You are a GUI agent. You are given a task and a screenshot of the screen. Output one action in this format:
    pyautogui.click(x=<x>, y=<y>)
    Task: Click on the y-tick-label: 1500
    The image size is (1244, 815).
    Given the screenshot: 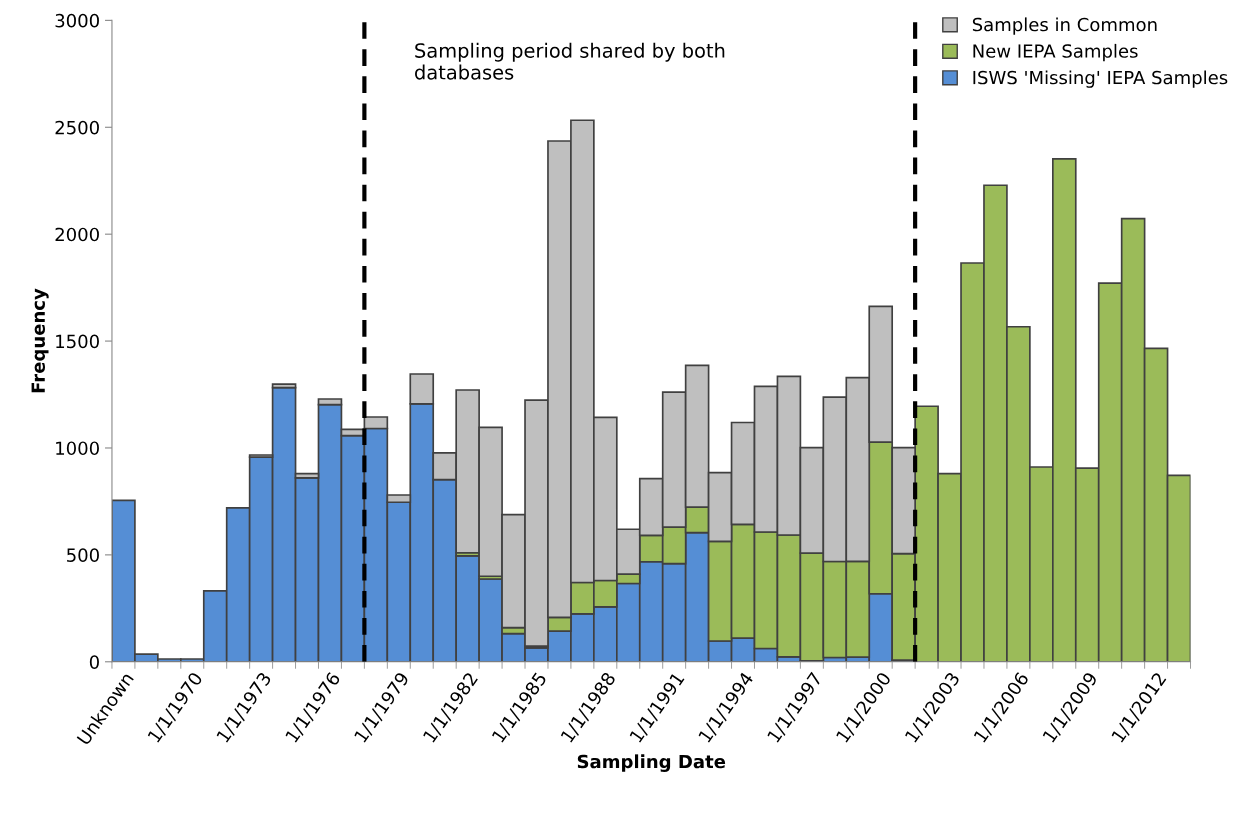 What is the action you would take?
    pyautogui.click(x=77, y=341)
    